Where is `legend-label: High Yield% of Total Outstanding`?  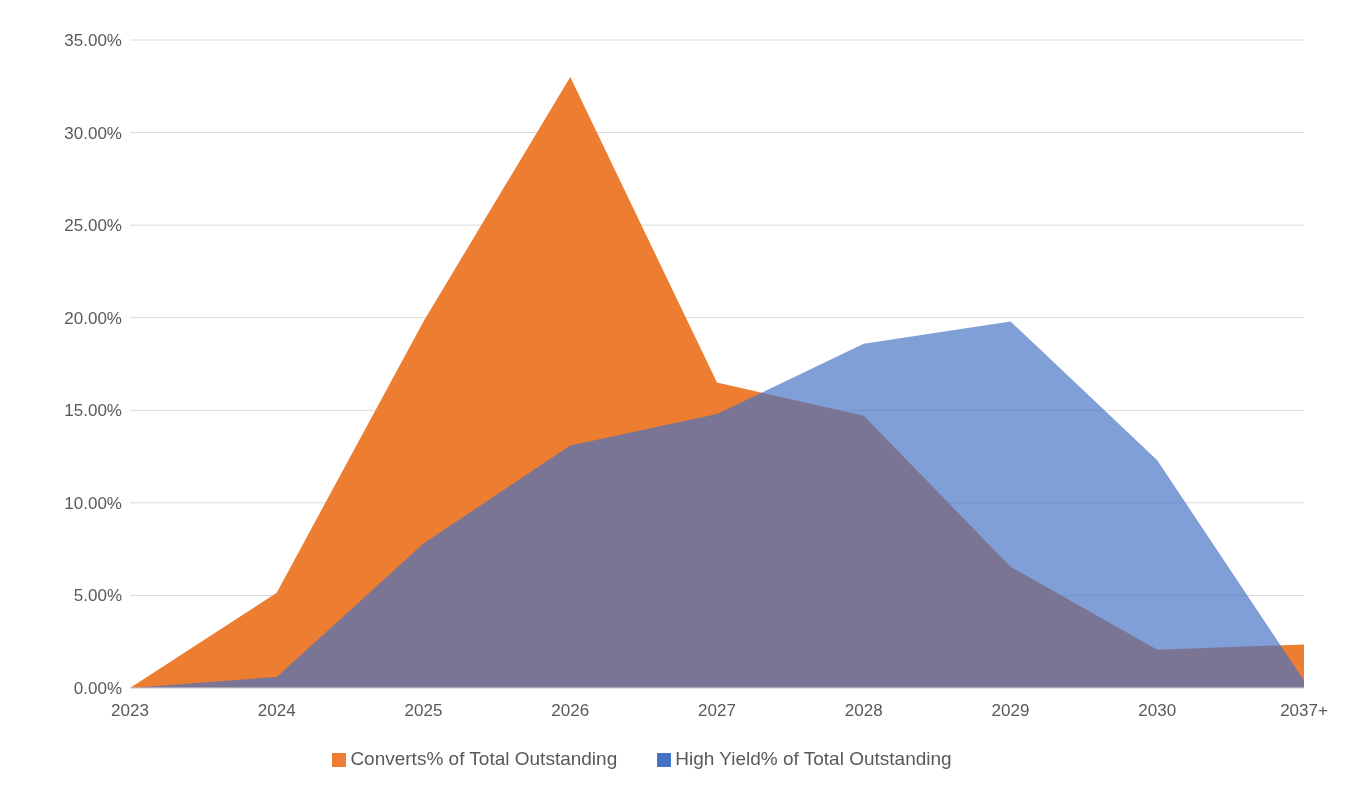
legend-label: High Yield% of Total Outstanding is located at coordinates (813, 758).